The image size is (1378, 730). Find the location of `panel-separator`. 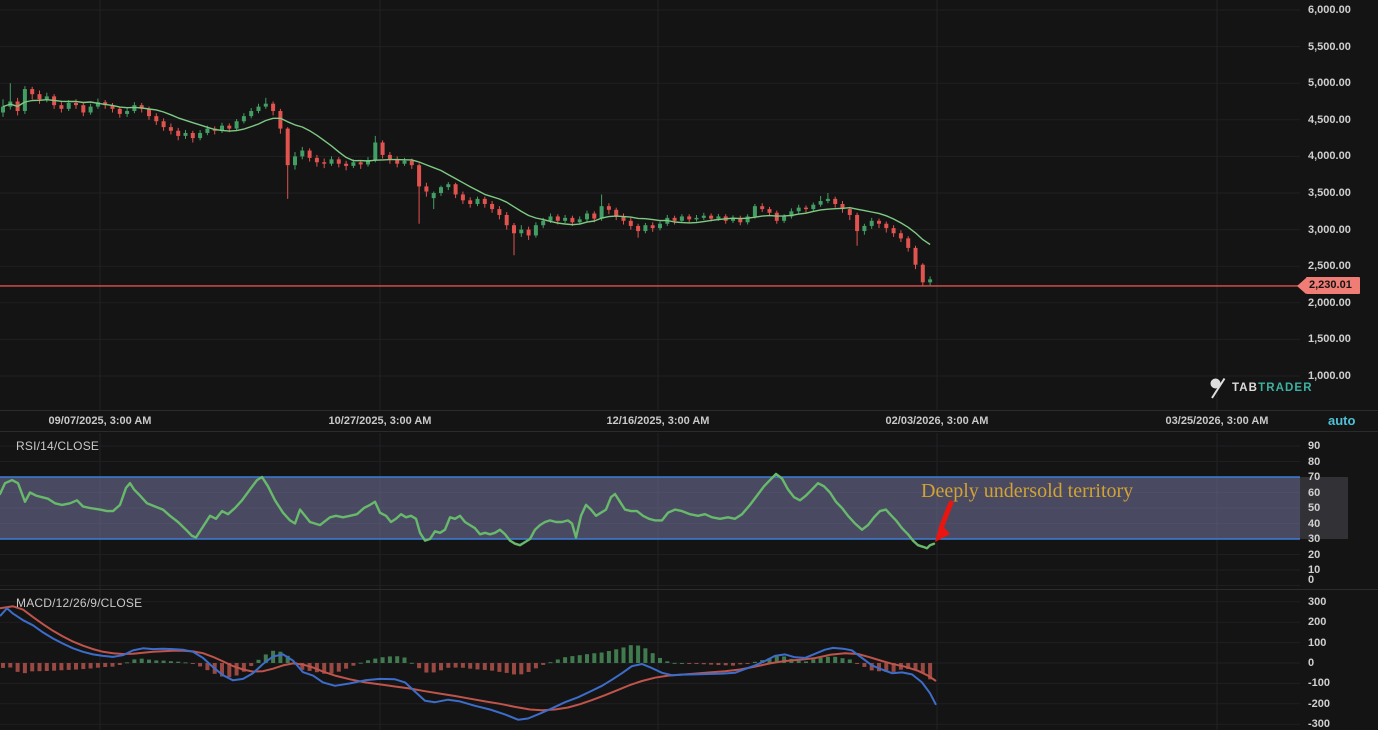

panel-separator is located at coordinates (689, 589).